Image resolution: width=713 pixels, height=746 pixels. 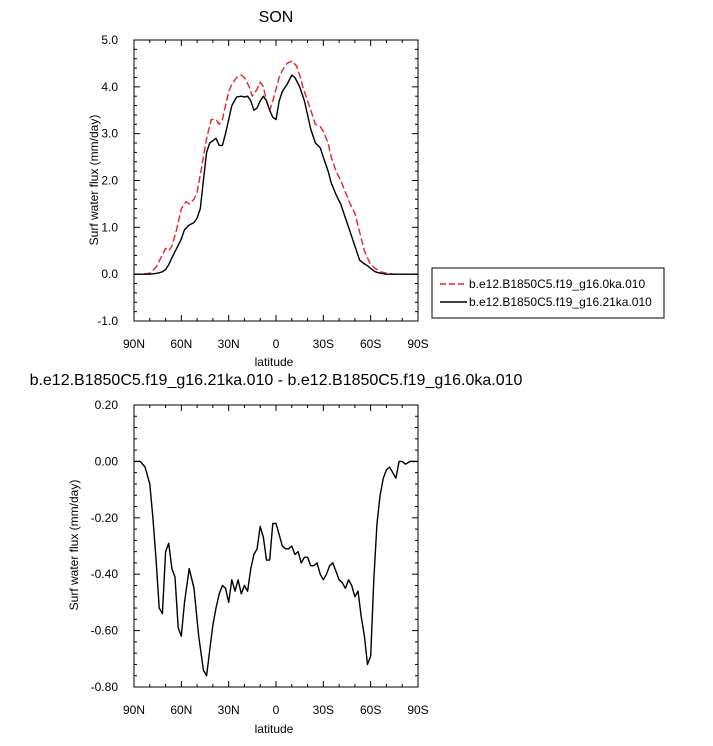 I want to click on top-chart-title: SON, so click(x=276, y=17).